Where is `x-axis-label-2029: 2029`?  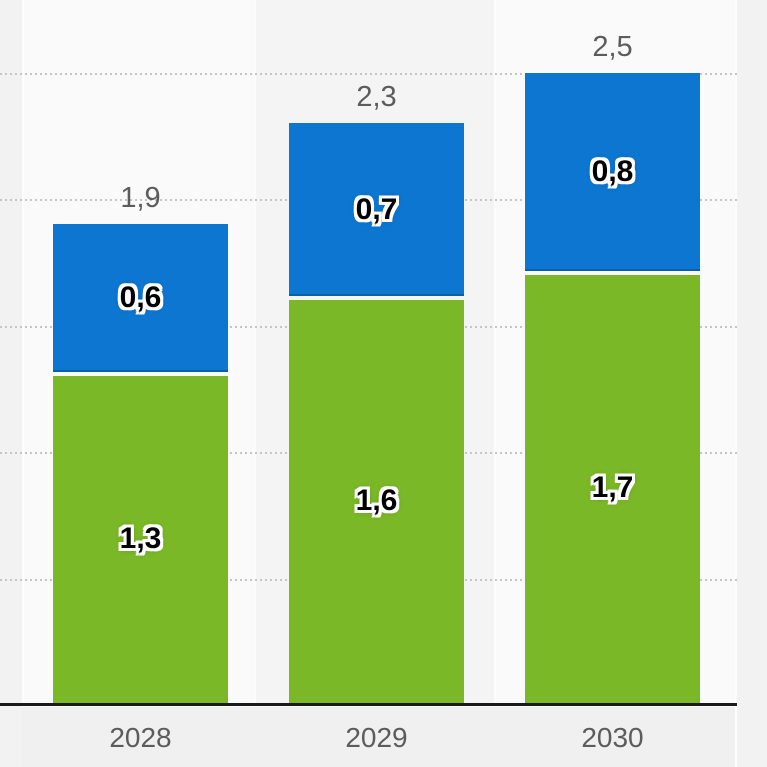
x-axis-label-2029: 2029 is located at coordinates (376, 737).